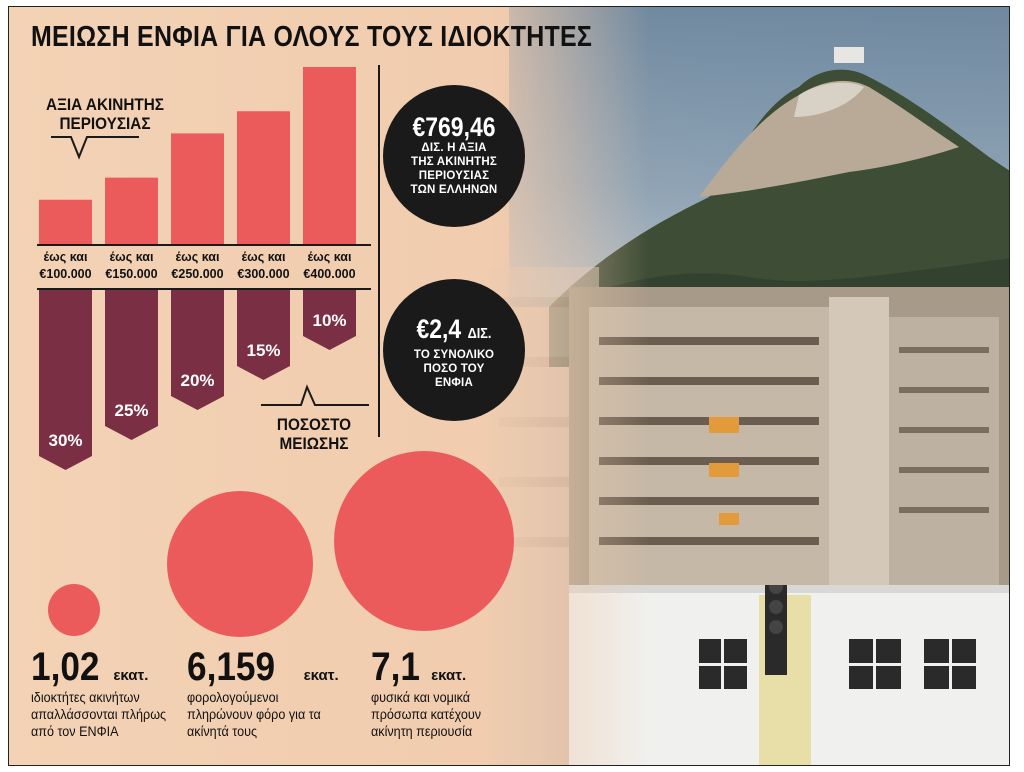  I want to click on reduction-percent-label: ΠΟΣΟΣΤΟ ΜΕΙΩΣΗΣ, so click(314, 434).